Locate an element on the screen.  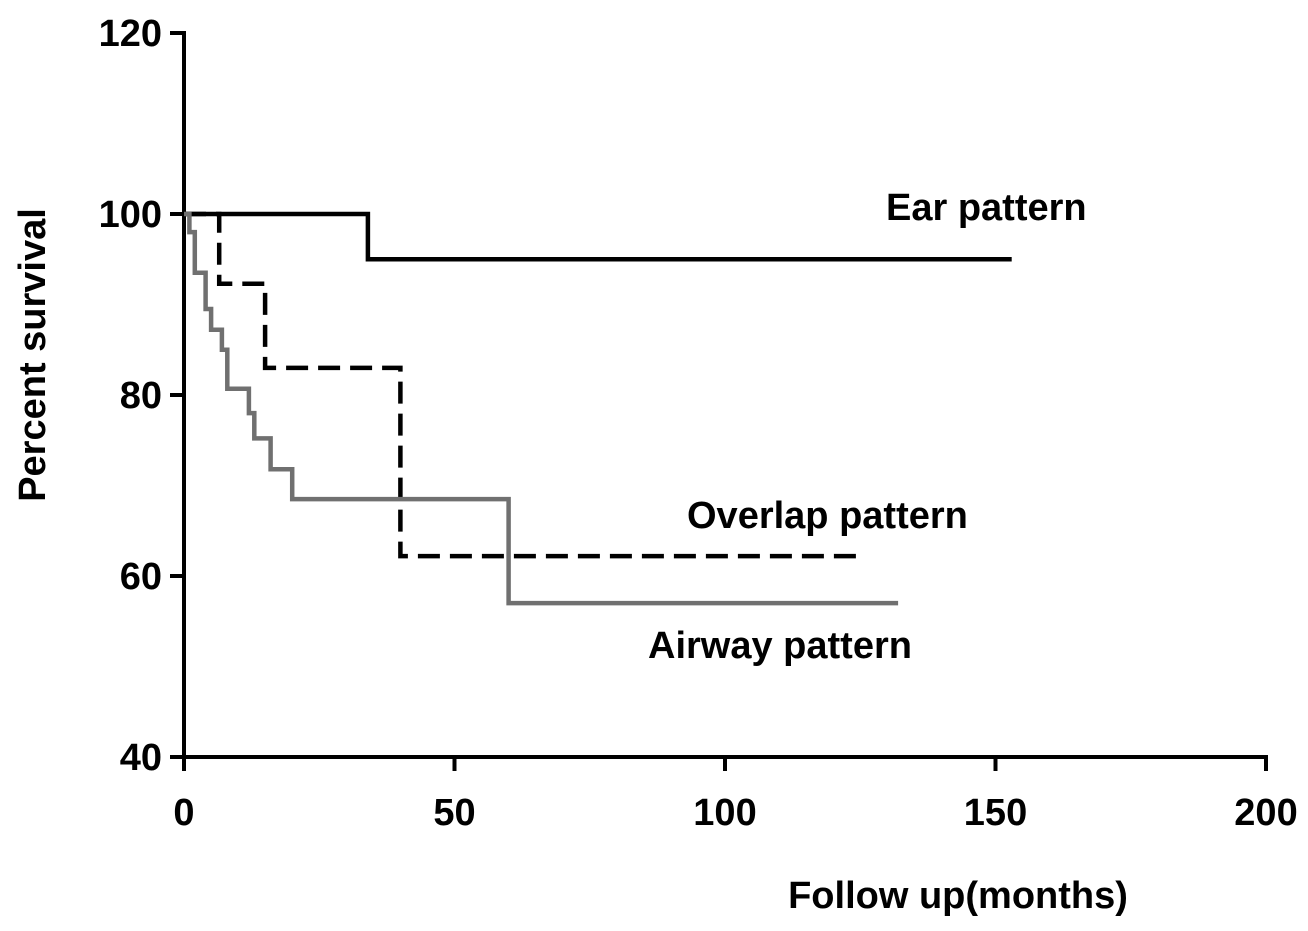
x-axis-title: Follow up(months) is located at coordinates (958, 896).